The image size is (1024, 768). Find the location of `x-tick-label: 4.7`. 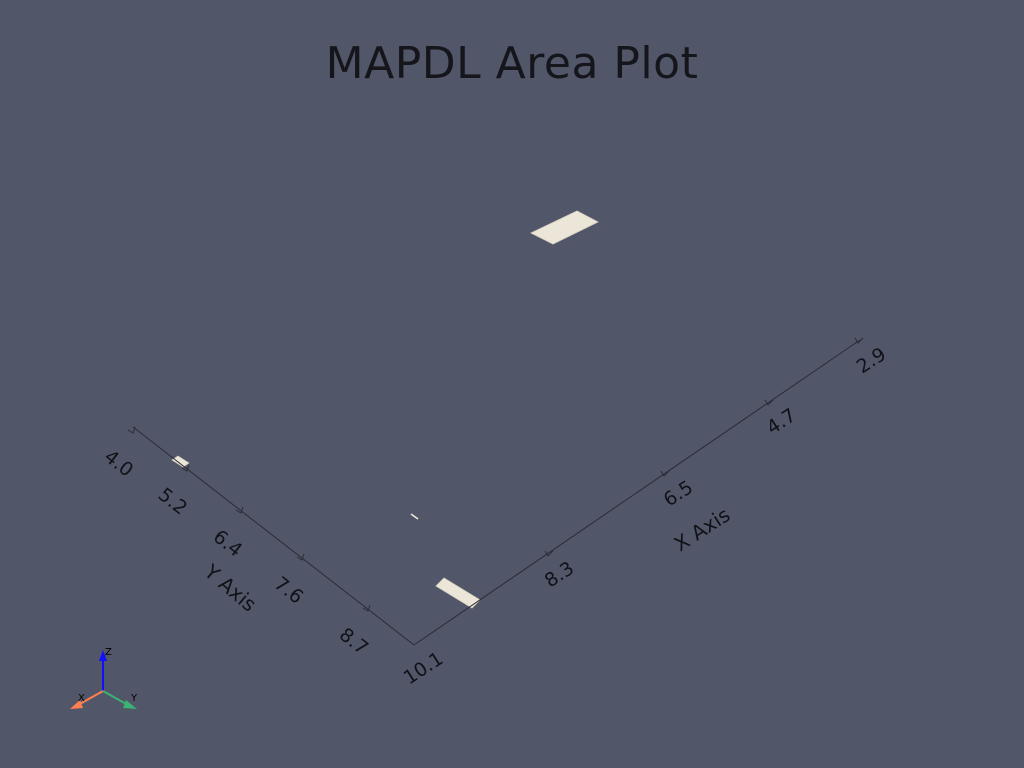

x-tick-label: 4.7 is located at coordinates (781, 421).